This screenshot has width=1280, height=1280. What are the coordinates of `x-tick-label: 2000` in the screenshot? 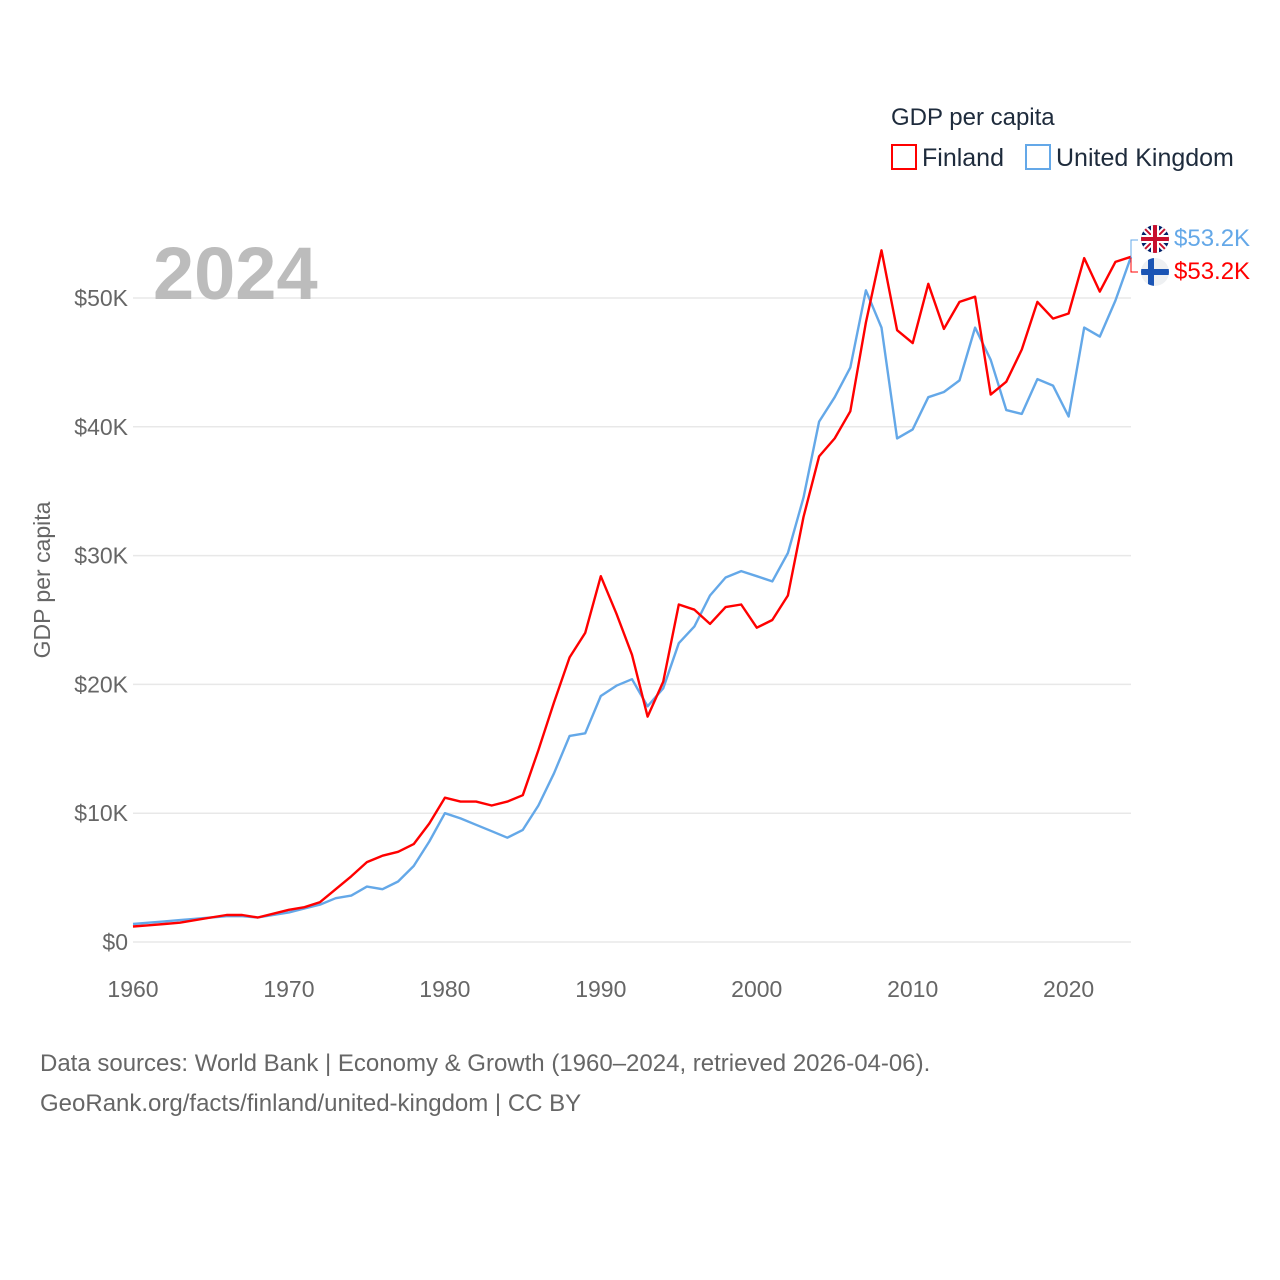 It's located at (756, 989).